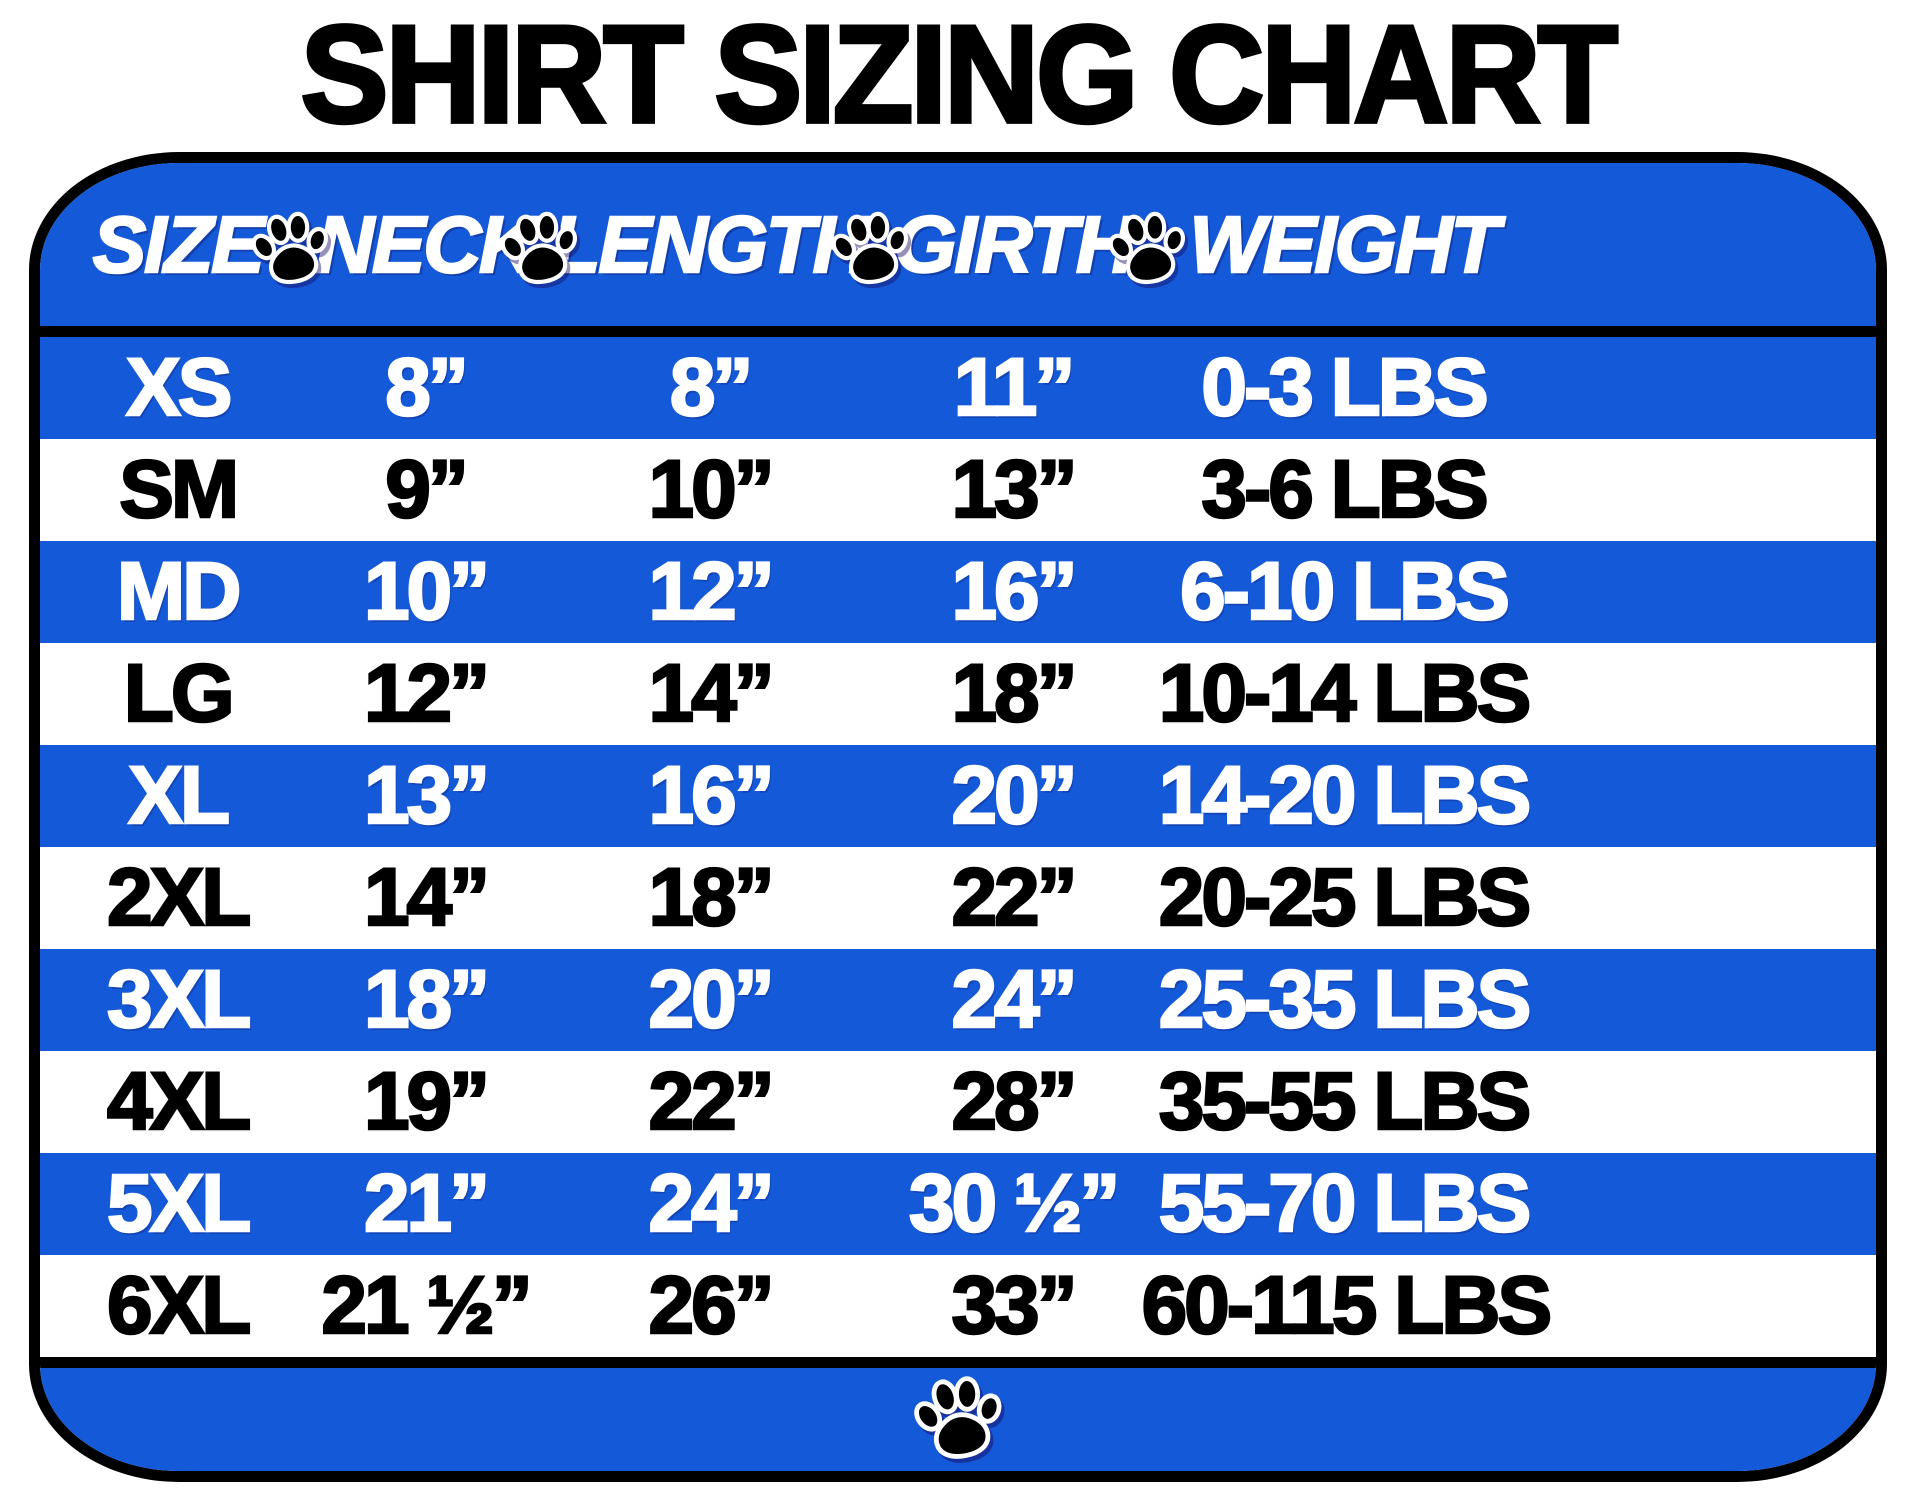 Image resolution: width=1915 pixels, height=1500 pixels. What do you see at coordinates (1345, 1101) in the screenshot?
I see `cell-weight: 35-55 LBS` at bounding box center [1345, 1101].